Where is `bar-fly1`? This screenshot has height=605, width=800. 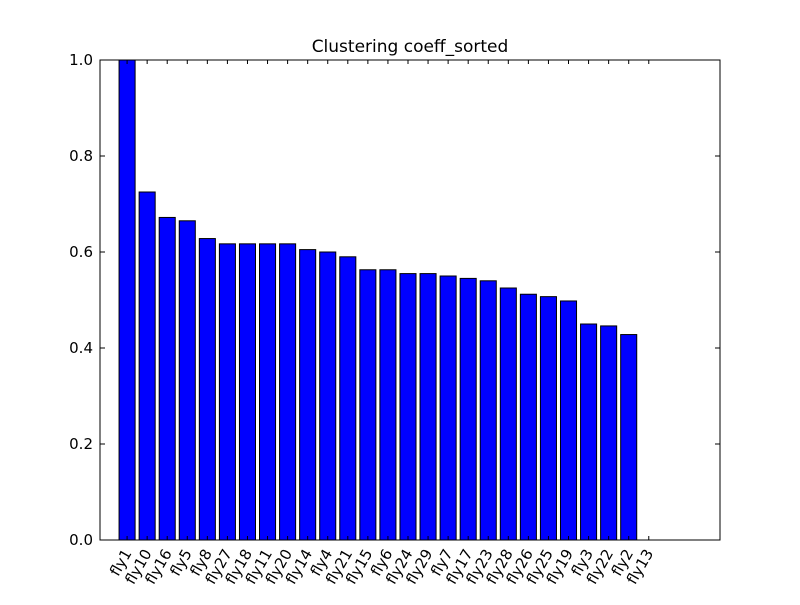
bar-fly1 is located at coordinates (127, 300).